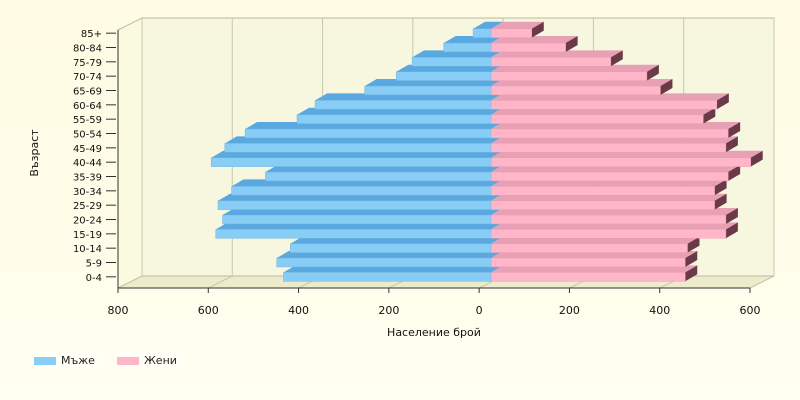 This screenshot has width=800, height=400. What do you see at coordinates (94, 264) in the screenshot?
I see `y-tick-label: 5-9` at bounding box center [94, 264].